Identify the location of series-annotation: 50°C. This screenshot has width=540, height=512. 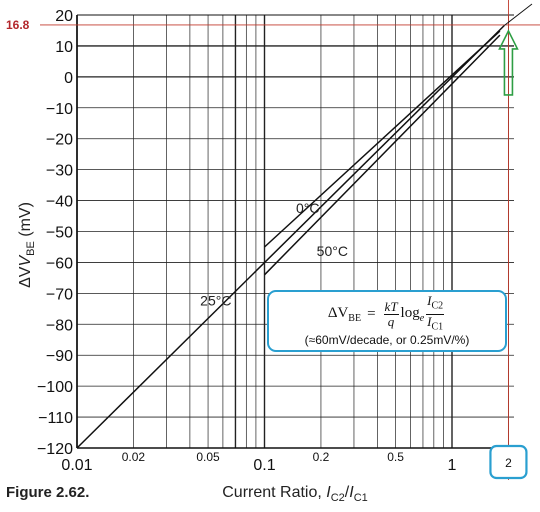
(332, 251).